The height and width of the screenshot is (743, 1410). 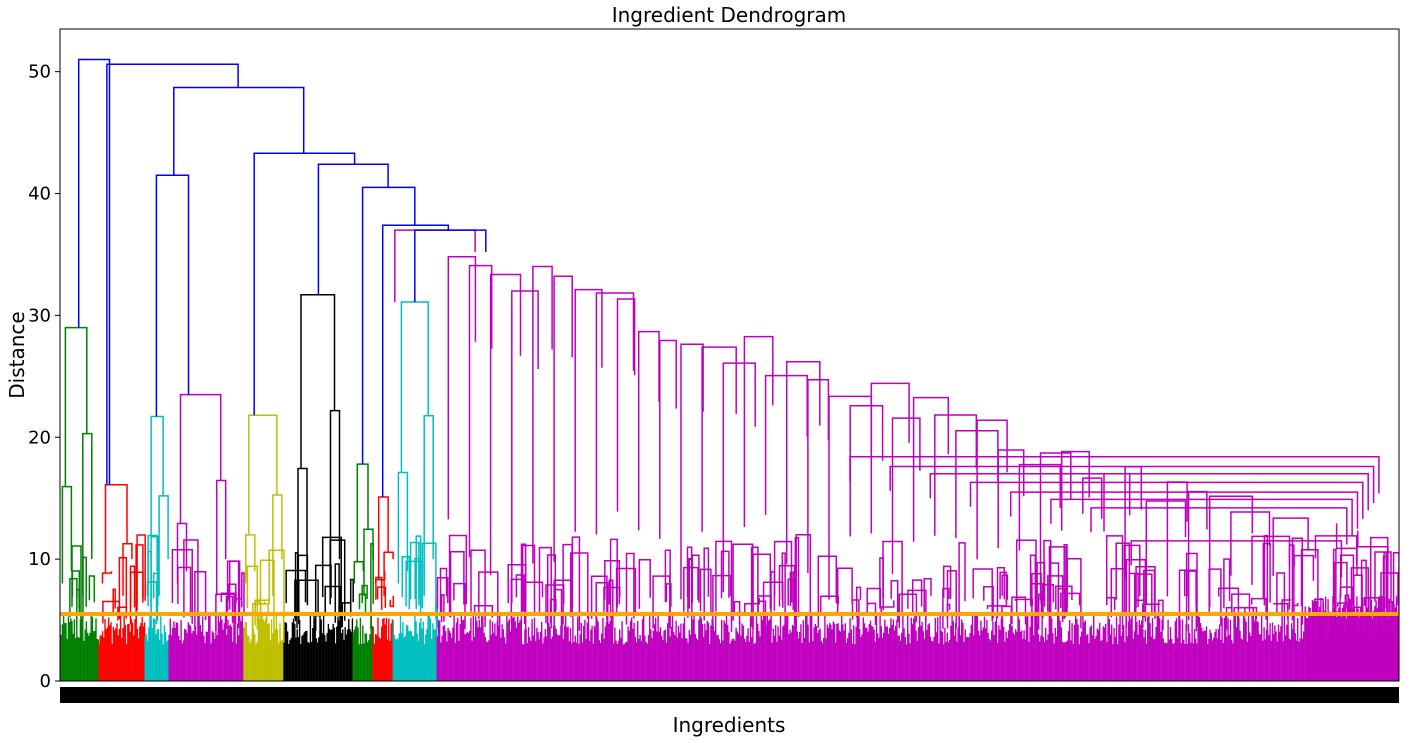 What do you see at coordinates (39, 437) in the screenshot?
I see `y-tick-label: 20` at bounding box center [39, 437].